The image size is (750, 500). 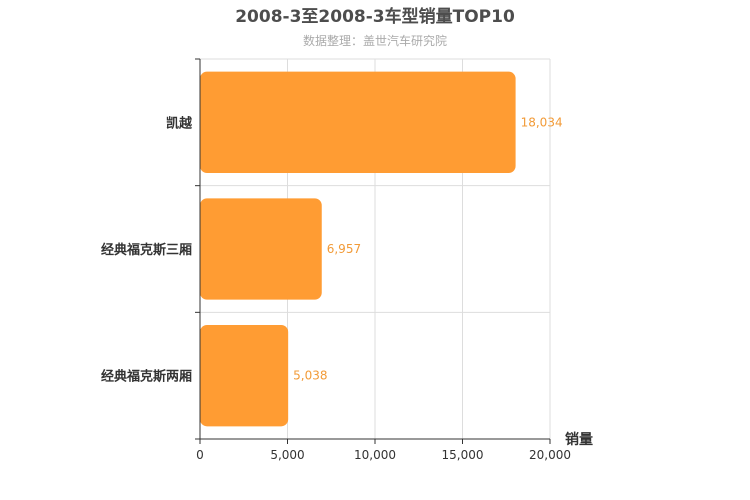 I want to click on x-tick-label: 0, so click(x=200, y=455).